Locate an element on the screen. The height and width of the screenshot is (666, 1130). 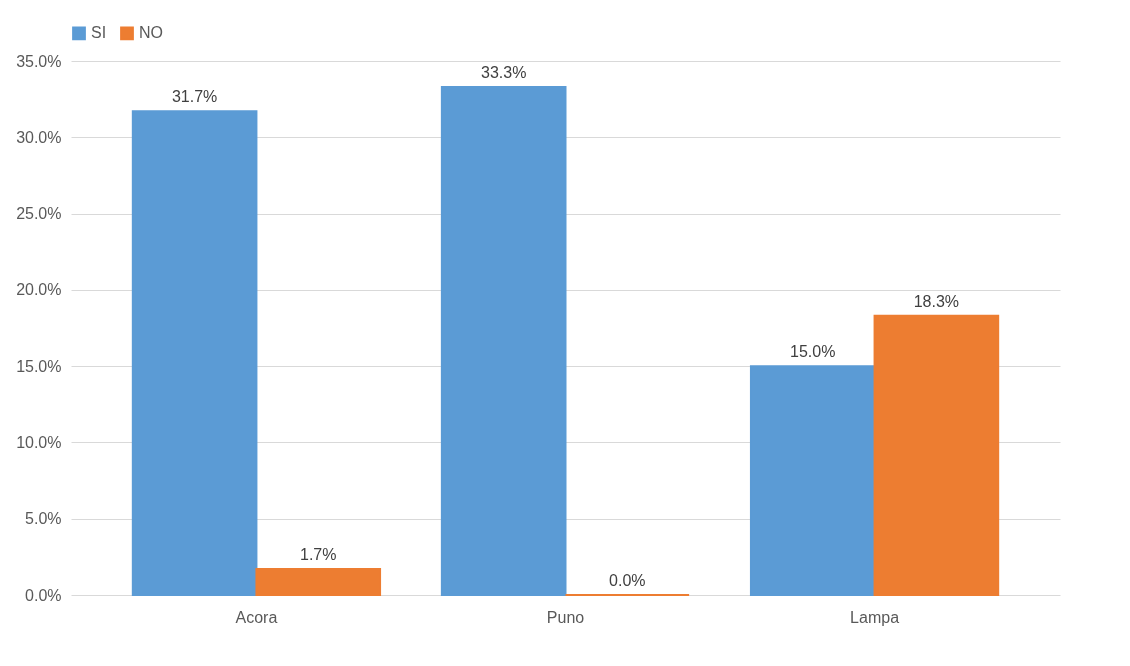
data-label: 15.0% is located at coordinates (813, 352).